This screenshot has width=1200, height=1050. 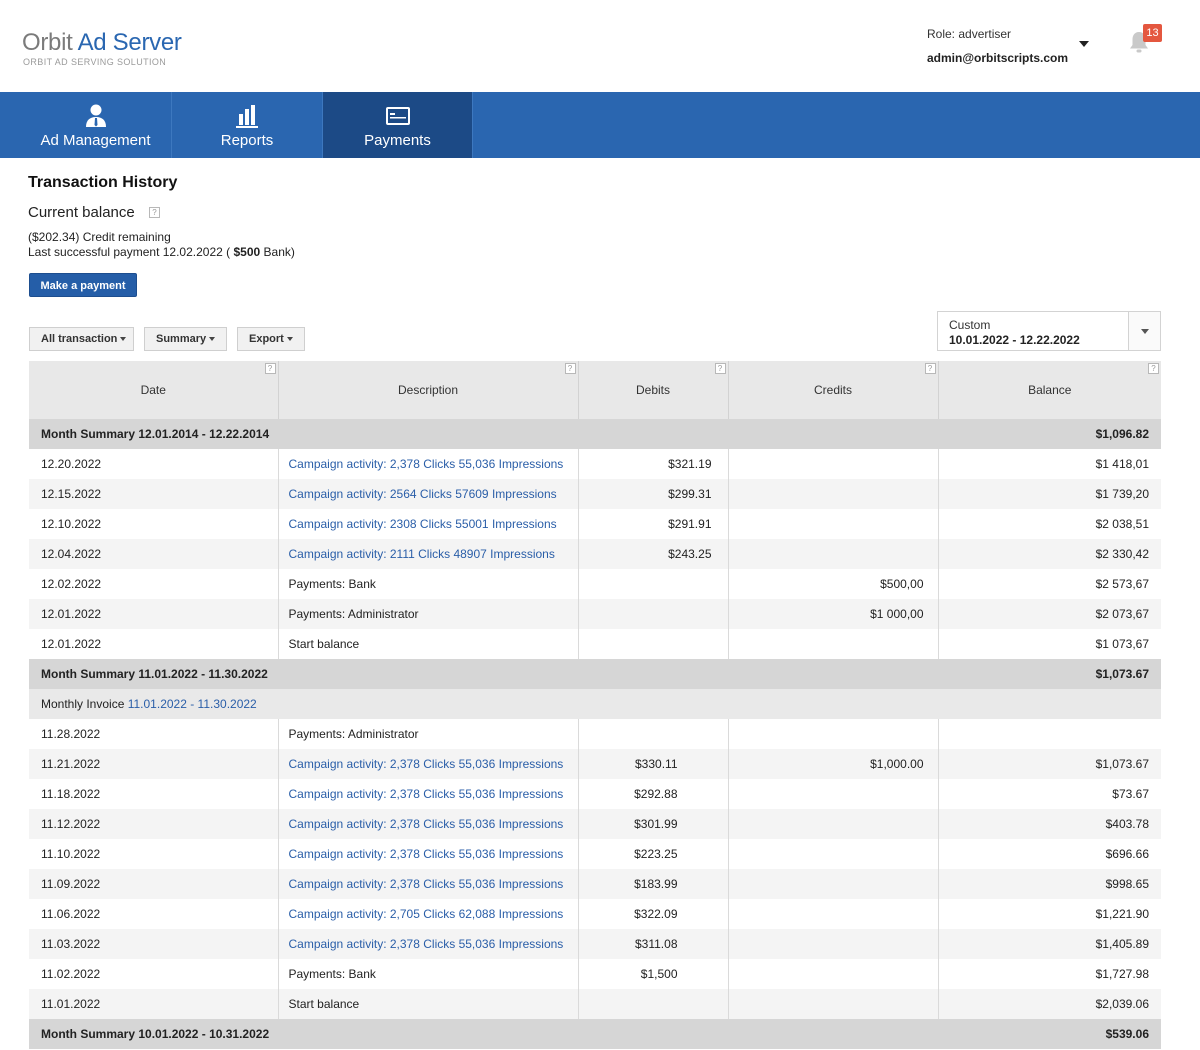 What do you see at coordinates (185, 339) in the screenshot?
I see `summary-dropdown: Summary` at bounding box center [185, 339].